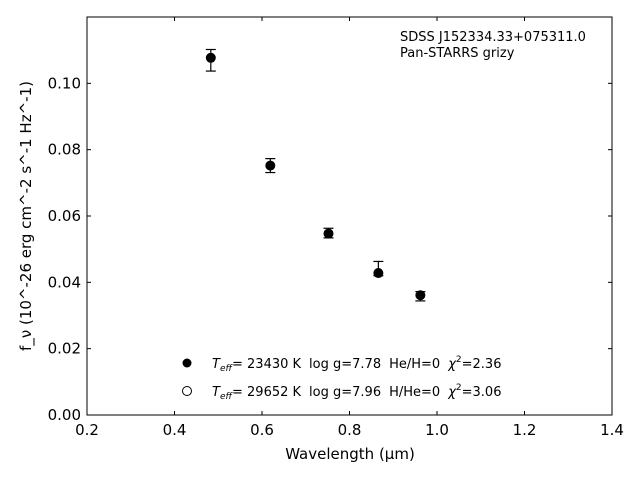  Describe the element at coordinates (414, 392) in the screenshot. I see `legend-entry-2-comp: H/He=0` at that location.